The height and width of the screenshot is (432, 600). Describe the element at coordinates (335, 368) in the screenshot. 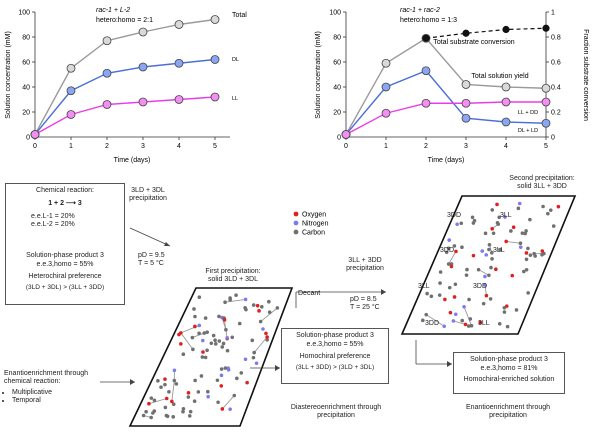

I see `mid-inequality: (3LL + 3DD) > (3LD + 3DL)` at that location.